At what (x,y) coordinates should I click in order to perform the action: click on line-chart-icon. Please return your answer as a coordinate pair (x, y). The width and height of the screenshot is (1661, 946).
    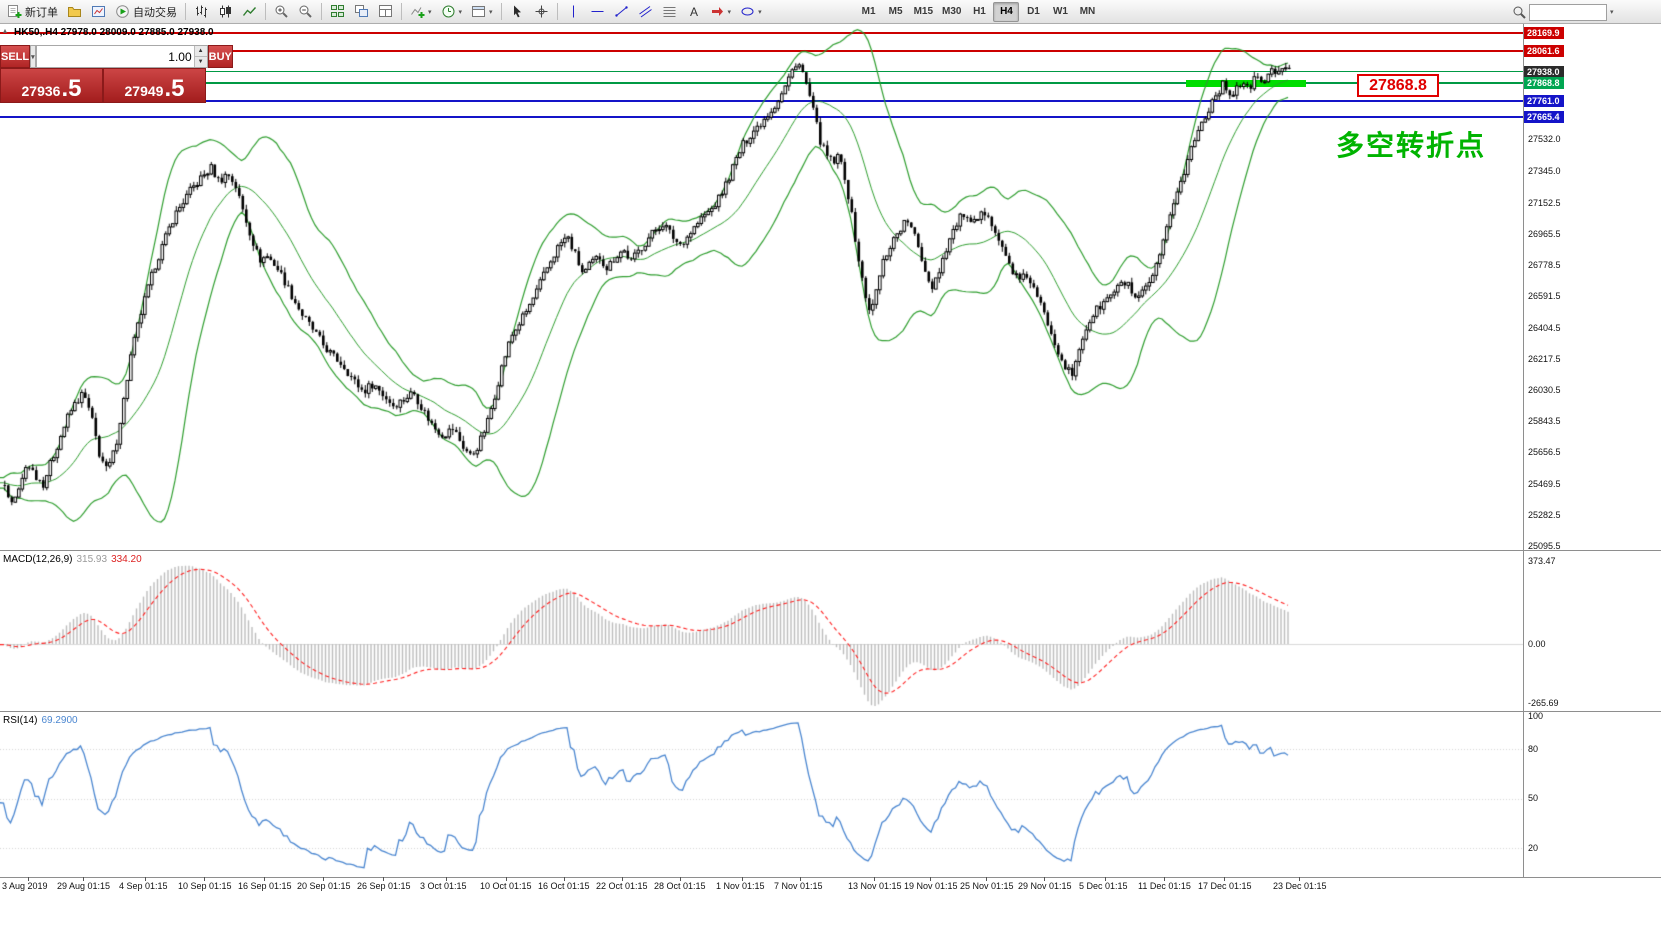
    Looking at the image, I should click on (249, 11).